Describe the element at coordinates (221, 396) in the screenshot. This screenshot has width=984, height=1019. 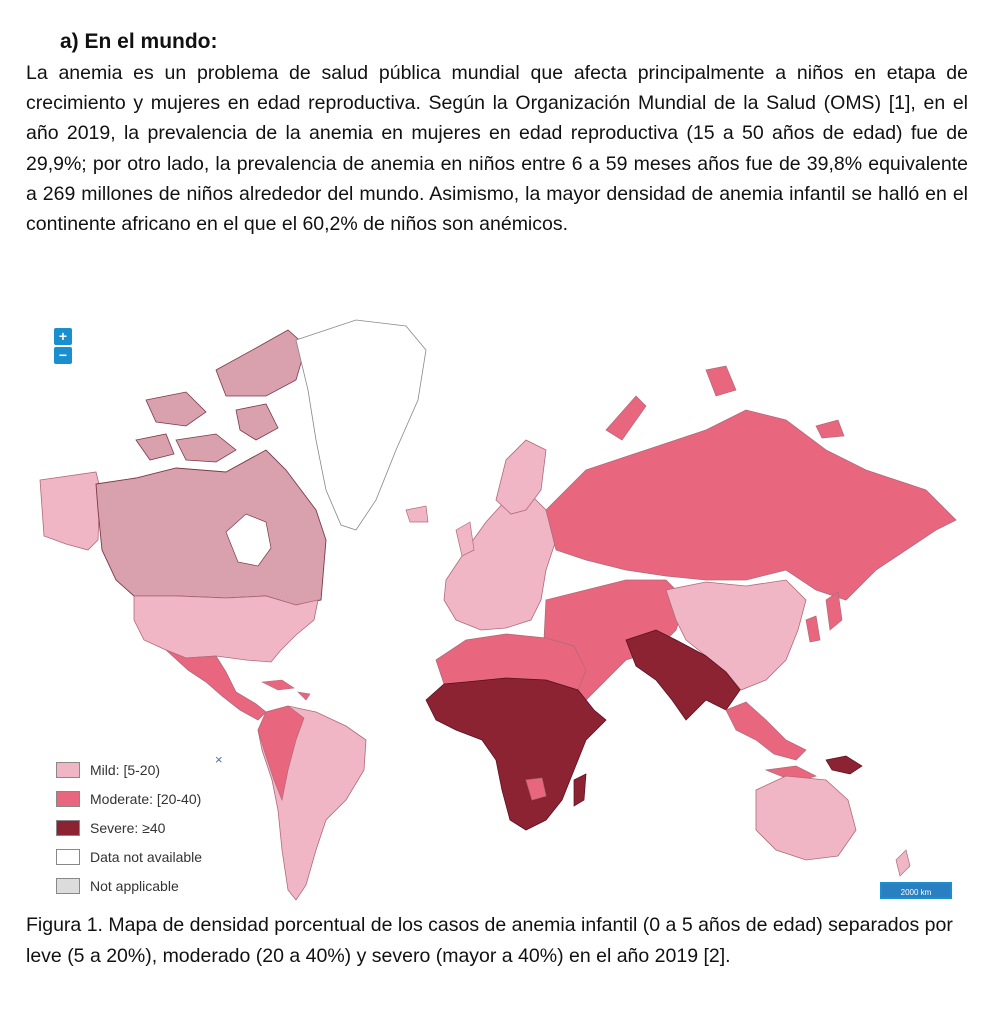
I see `region-arctic-islands` at that location.